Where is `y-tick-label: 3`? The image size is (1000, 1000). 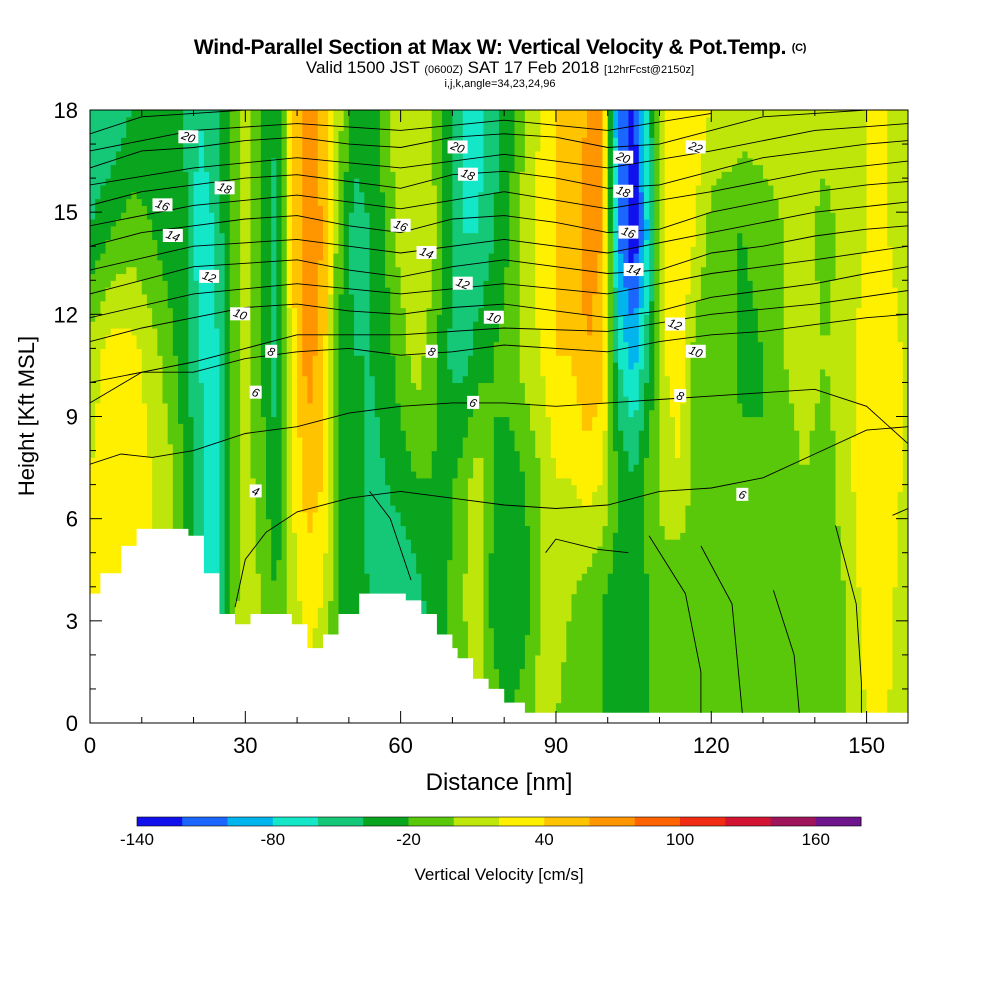
y-tick-label: 3 is located at coordinates (72, 621).